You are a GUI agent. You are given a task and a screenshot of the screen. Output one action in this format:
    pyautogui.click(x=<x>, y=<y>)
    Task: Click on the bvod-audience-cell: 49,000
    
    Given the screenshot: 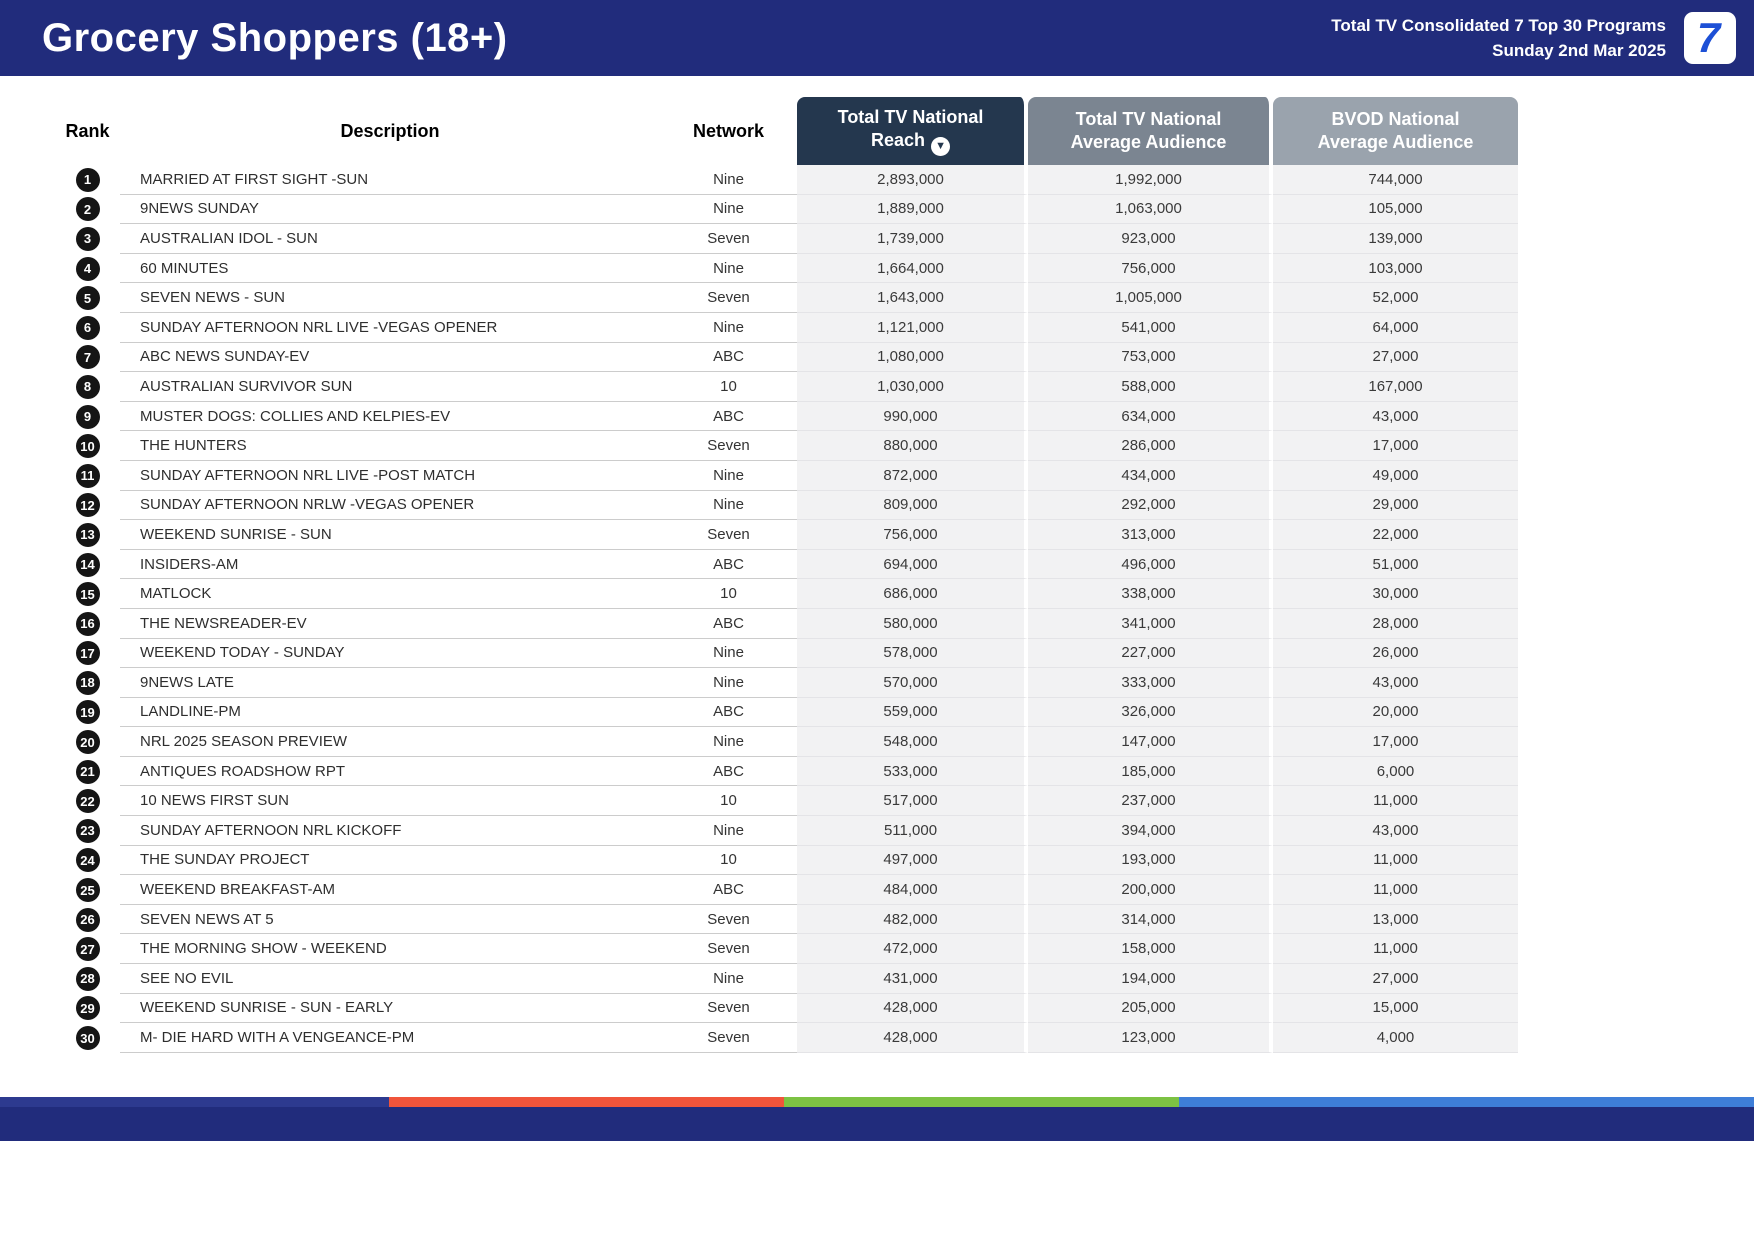 What is the action you would take?
    pyautogui.click(x=1395, y=475)
    